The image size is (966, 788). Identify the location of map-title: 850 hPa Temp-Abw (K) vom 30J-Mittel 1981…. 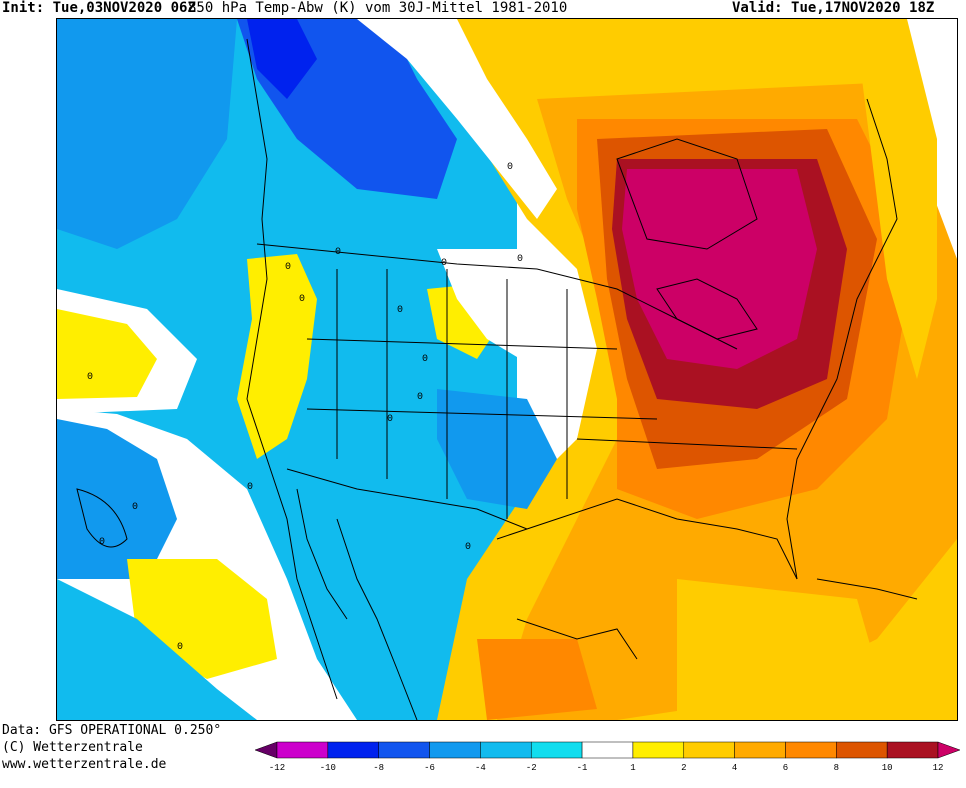
(378, 8).